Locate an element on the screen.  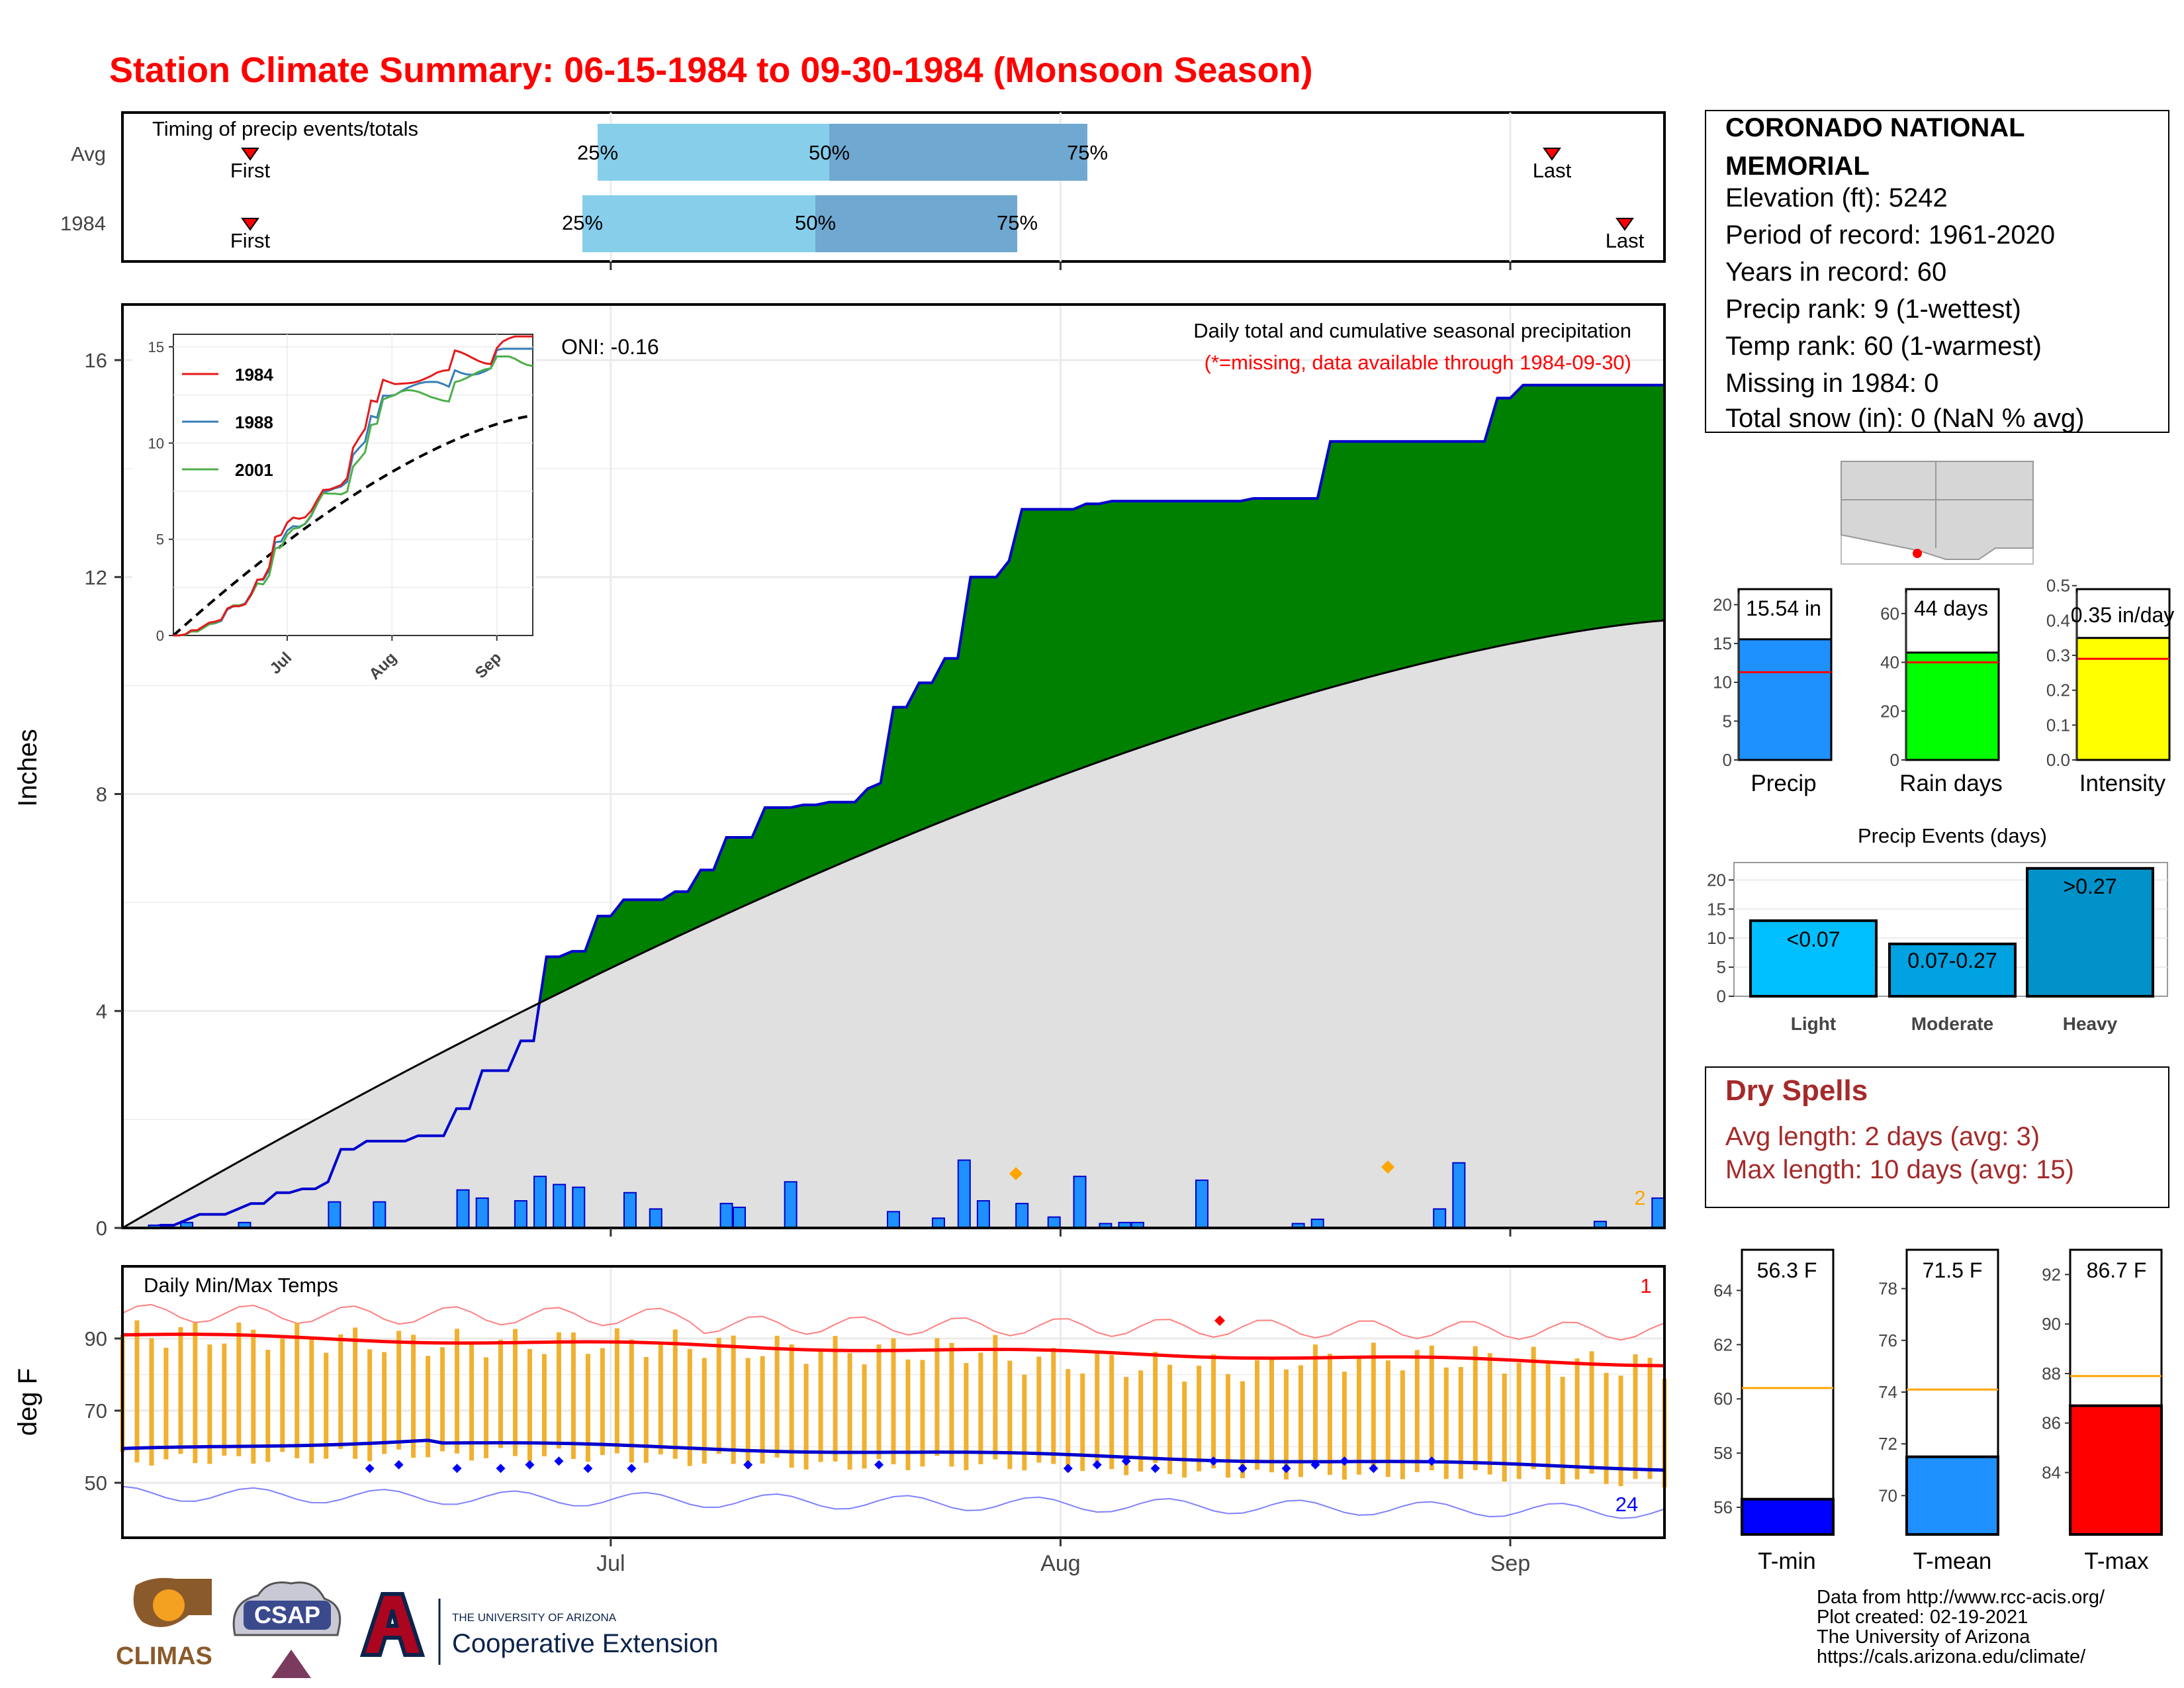
timing-avg-q50-label: 50% is located at coordinates (829, 152).